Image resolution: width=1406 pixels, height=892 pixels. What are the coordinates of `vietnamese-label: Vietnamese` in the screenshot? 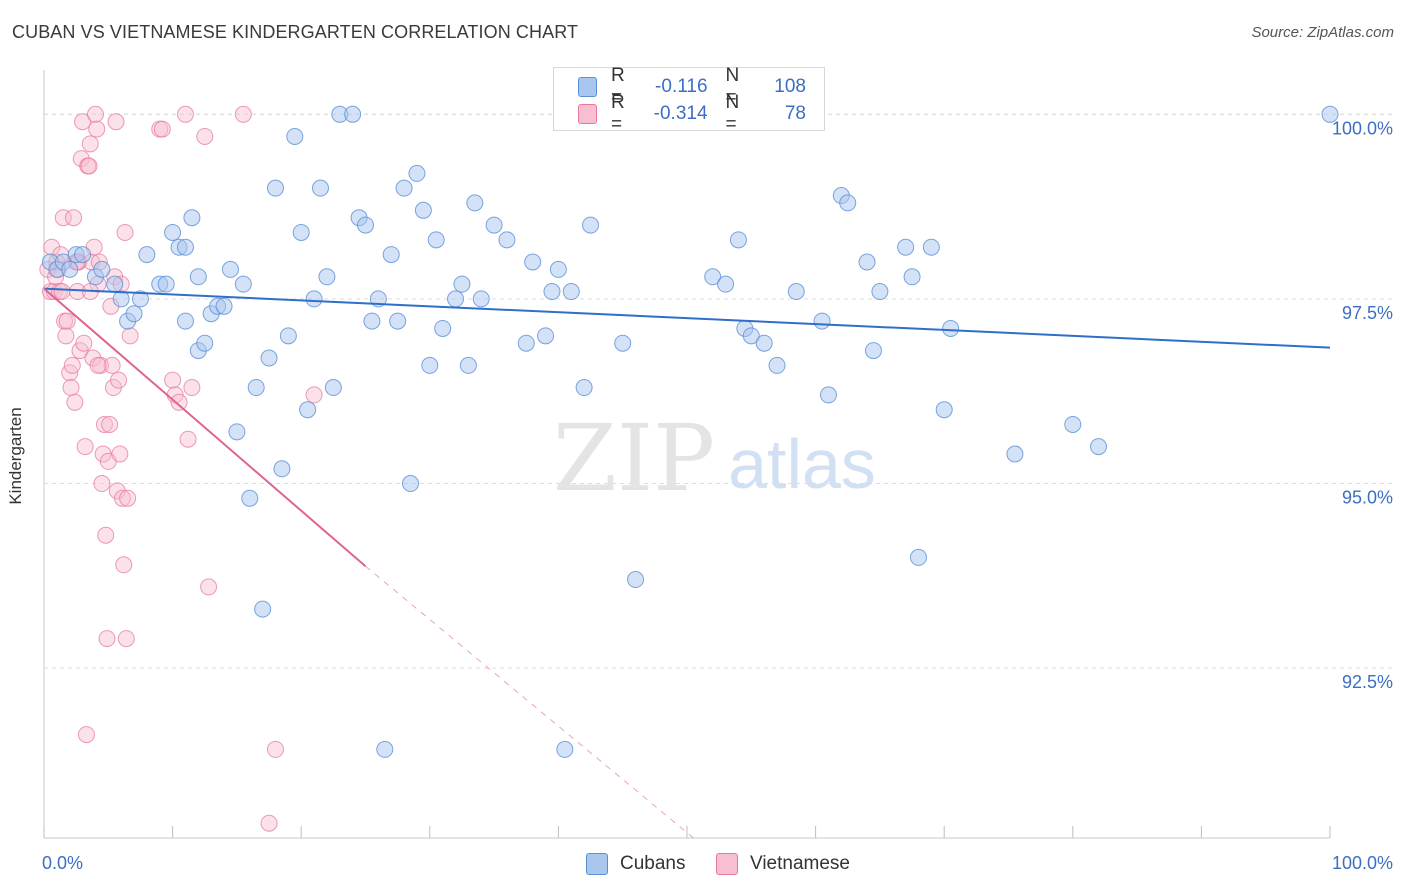 It's located at (800, 863).